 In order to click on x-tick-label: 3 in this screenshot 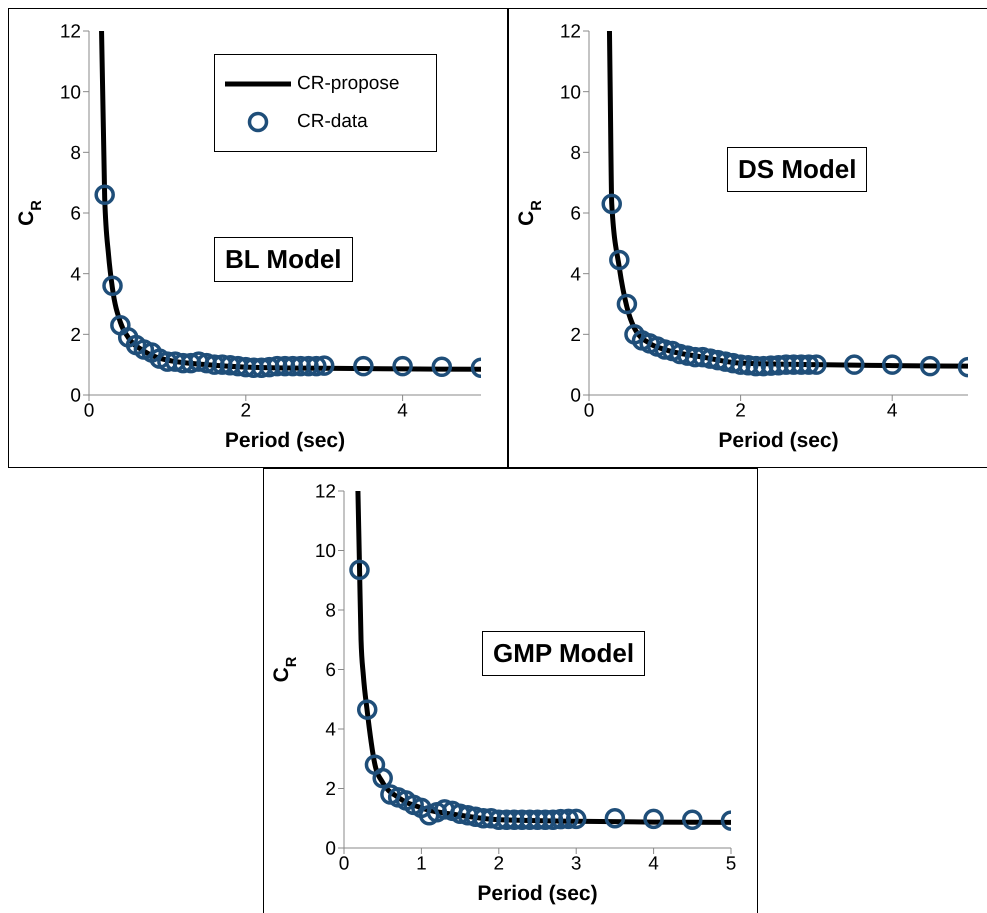, I will do `click(576, 863)`.